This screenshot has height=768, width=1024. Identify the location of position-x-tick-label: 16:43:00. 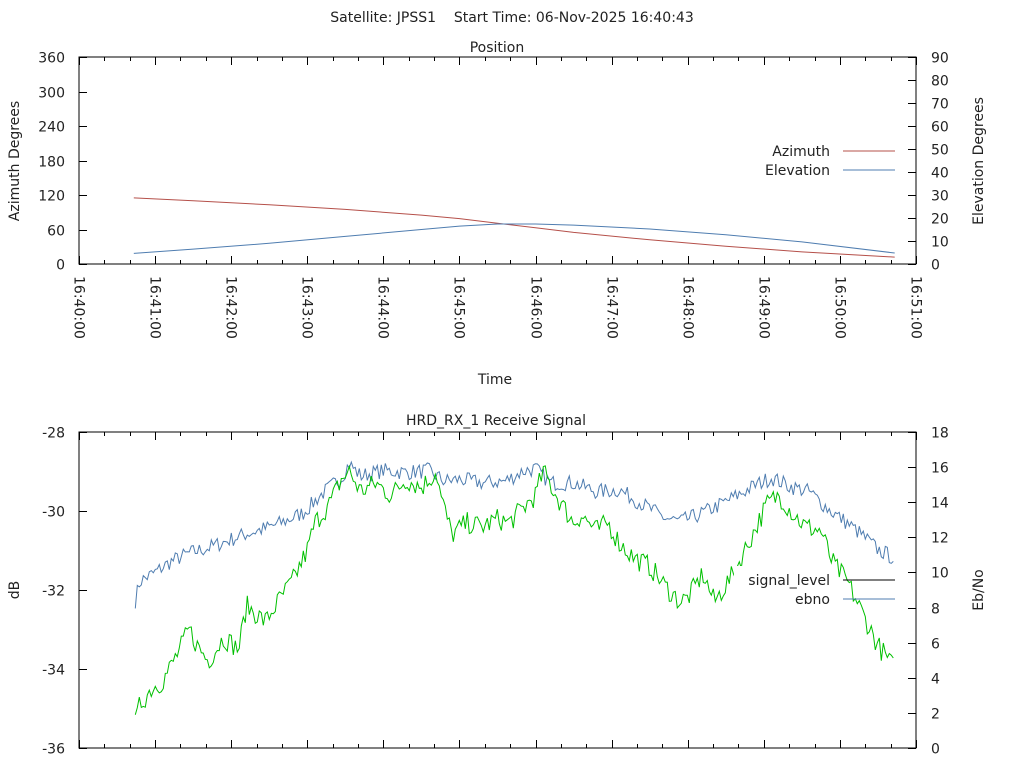
(307, 307).